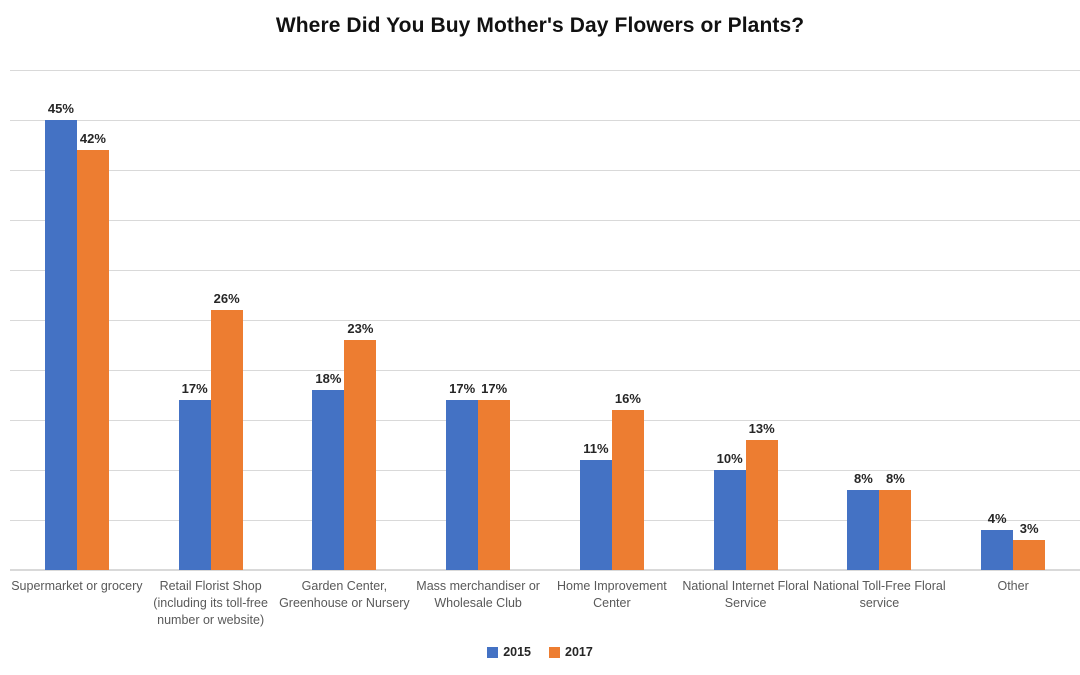  I want to click on category-label-line: Other, so click(1013, 586).